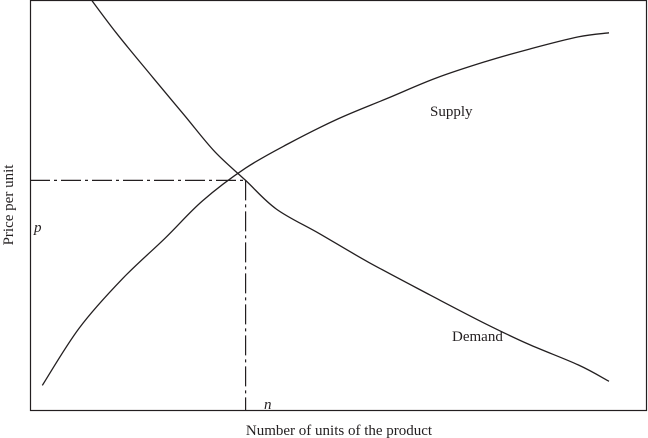  What do you see at coordinates (339, 430) in the screenshot?
I see `x-axis-label: Number of units of the product` at bounding box center [339, 430].